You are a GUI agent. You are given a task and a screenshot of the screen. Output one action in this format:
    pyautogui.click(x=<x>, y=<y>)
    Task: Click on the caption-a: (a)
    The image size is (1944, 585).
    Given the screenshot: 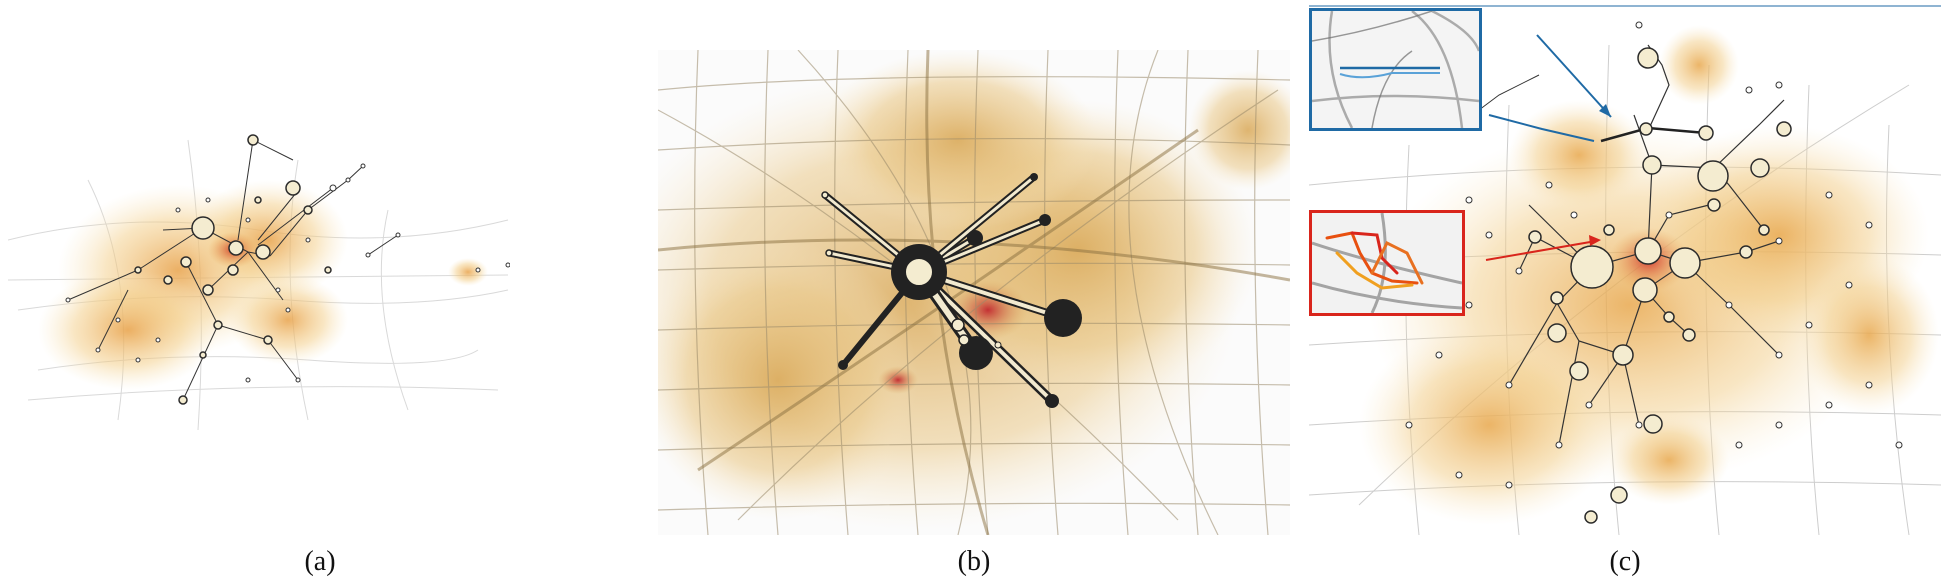 What is the action you would take?
    pyautogui.click(x=320, y=561)
    